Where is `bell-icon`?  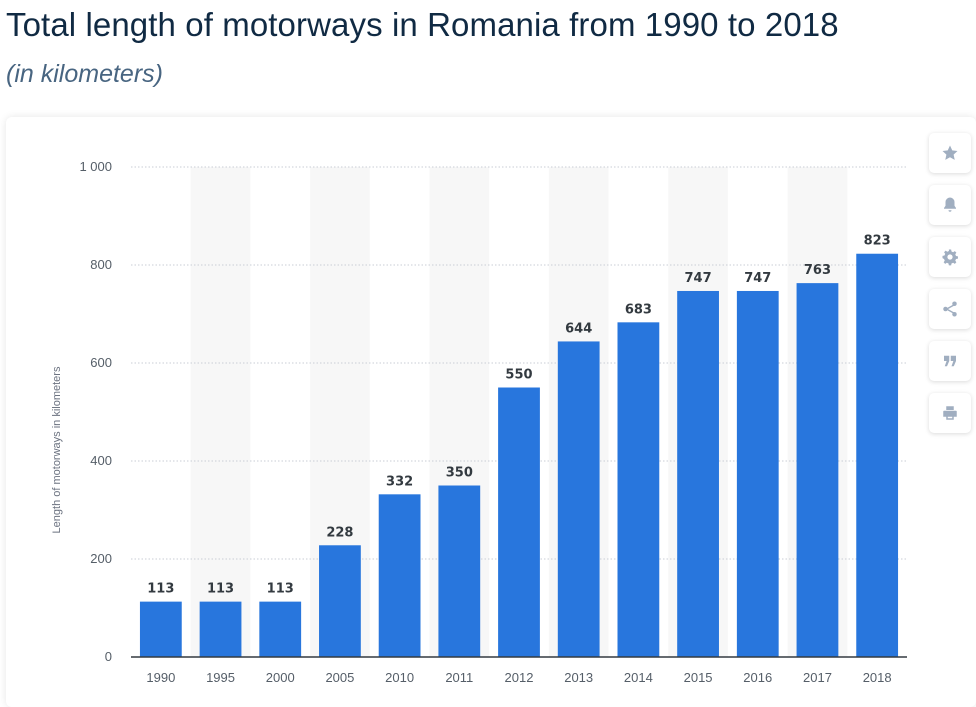
bell-icon is located at coordinates (950, 204).